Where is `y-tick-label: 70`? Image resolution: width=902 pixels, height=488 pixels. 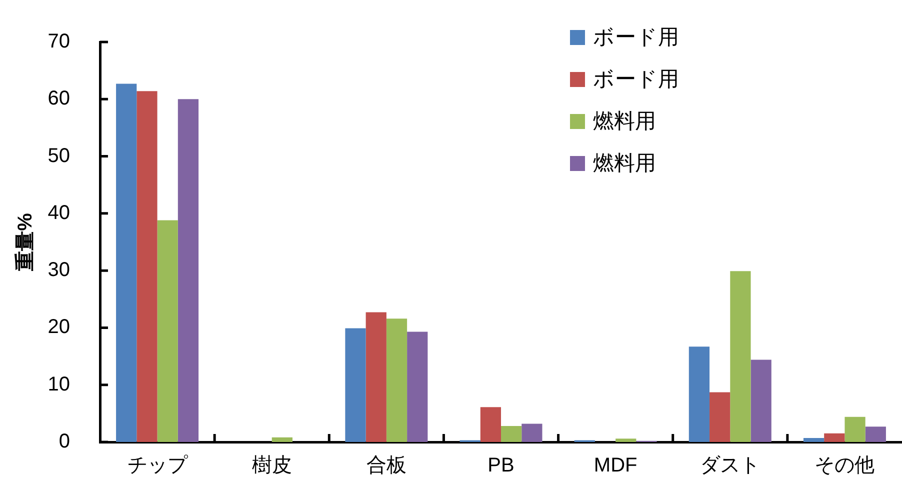 y-tick-label: 70 is located at coordinates (59, 41).